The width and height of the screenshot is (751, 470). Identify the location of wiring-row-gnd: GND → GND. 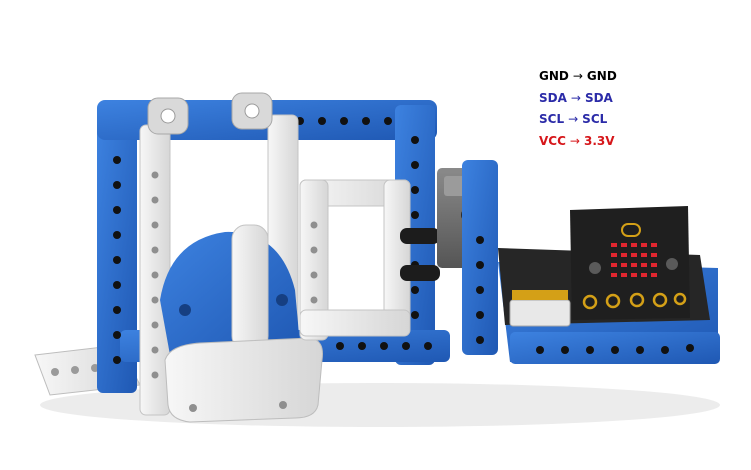
(594, 77).